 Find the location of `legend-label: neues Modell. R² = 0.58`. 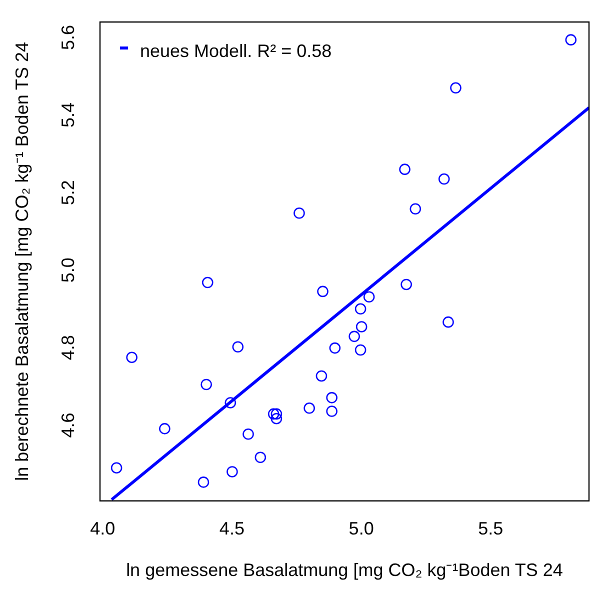

legend-label: neues Modell. R² = 0.58 is located at coordinates (236, 50).